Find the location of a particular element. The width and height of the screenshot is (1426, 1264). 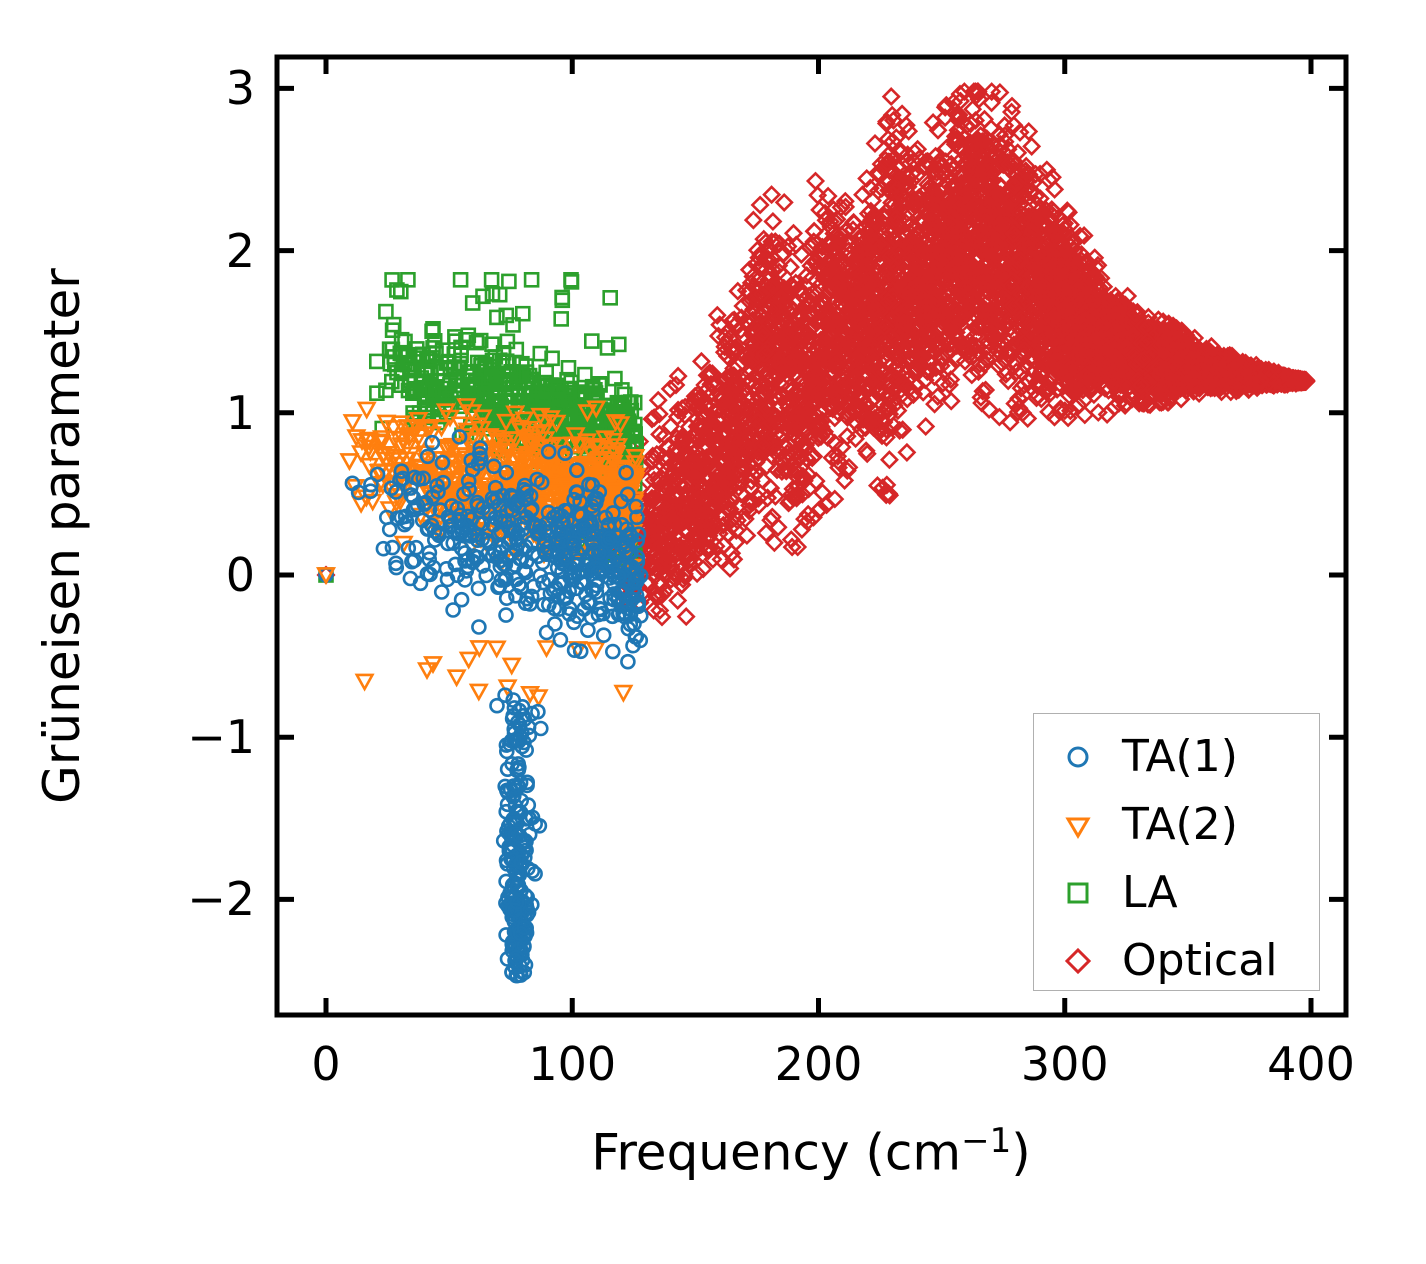

x-tick-label: 300 is located at coordinates (1064, 1064).